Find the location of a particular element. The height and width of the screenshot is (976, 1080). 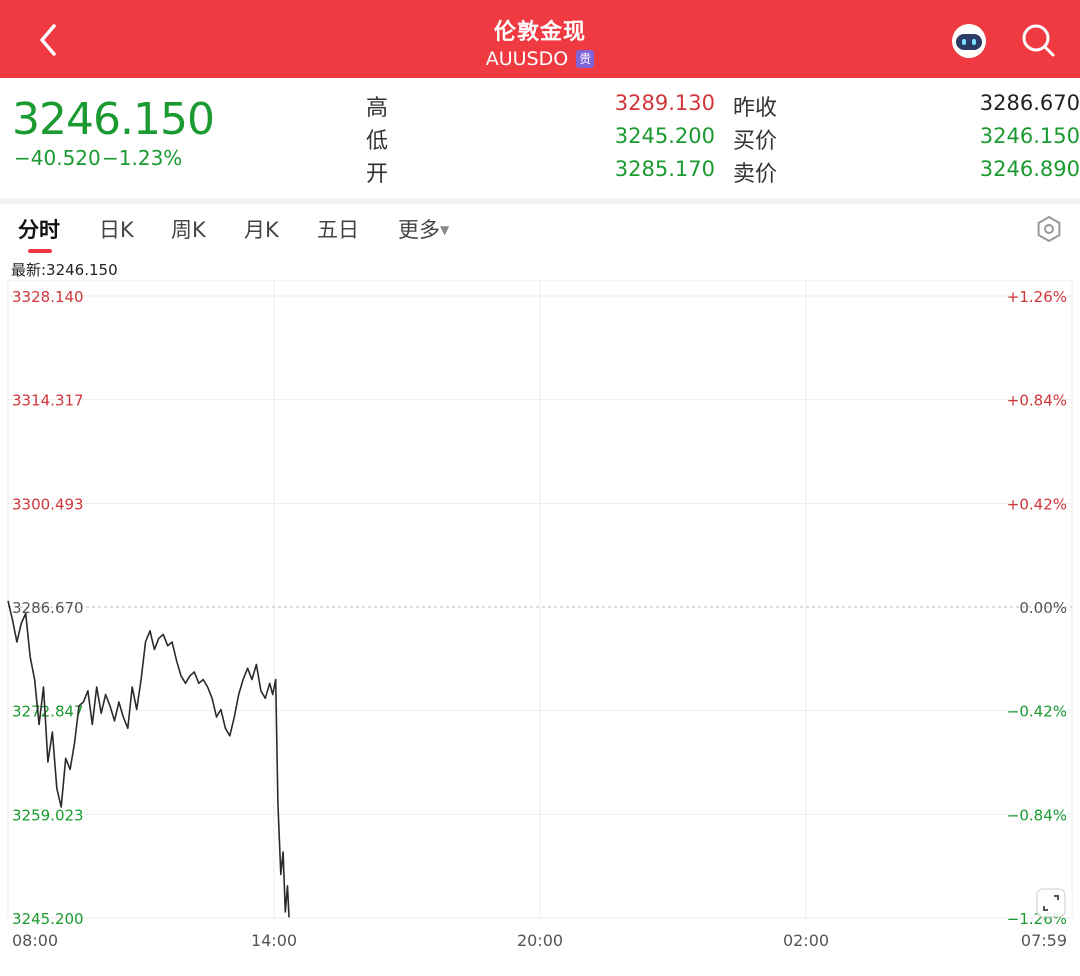

latest-price-readout: 最新:3246.150 is located at coordinates (64, 270).